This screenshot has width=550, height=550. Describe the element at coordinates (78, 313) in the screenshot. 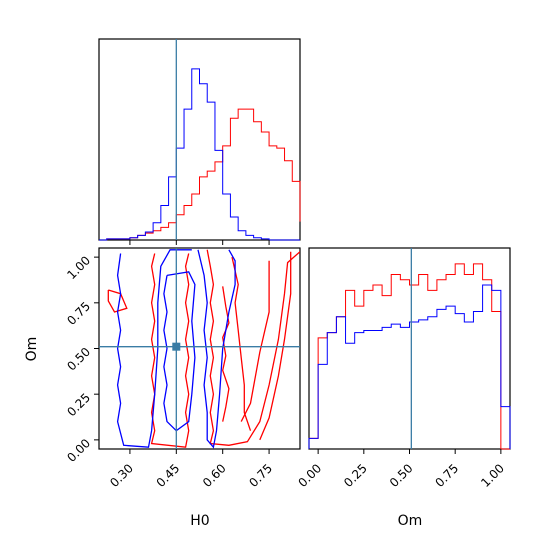

I see `y-tick-label-contour-3: 0.75` at that location.